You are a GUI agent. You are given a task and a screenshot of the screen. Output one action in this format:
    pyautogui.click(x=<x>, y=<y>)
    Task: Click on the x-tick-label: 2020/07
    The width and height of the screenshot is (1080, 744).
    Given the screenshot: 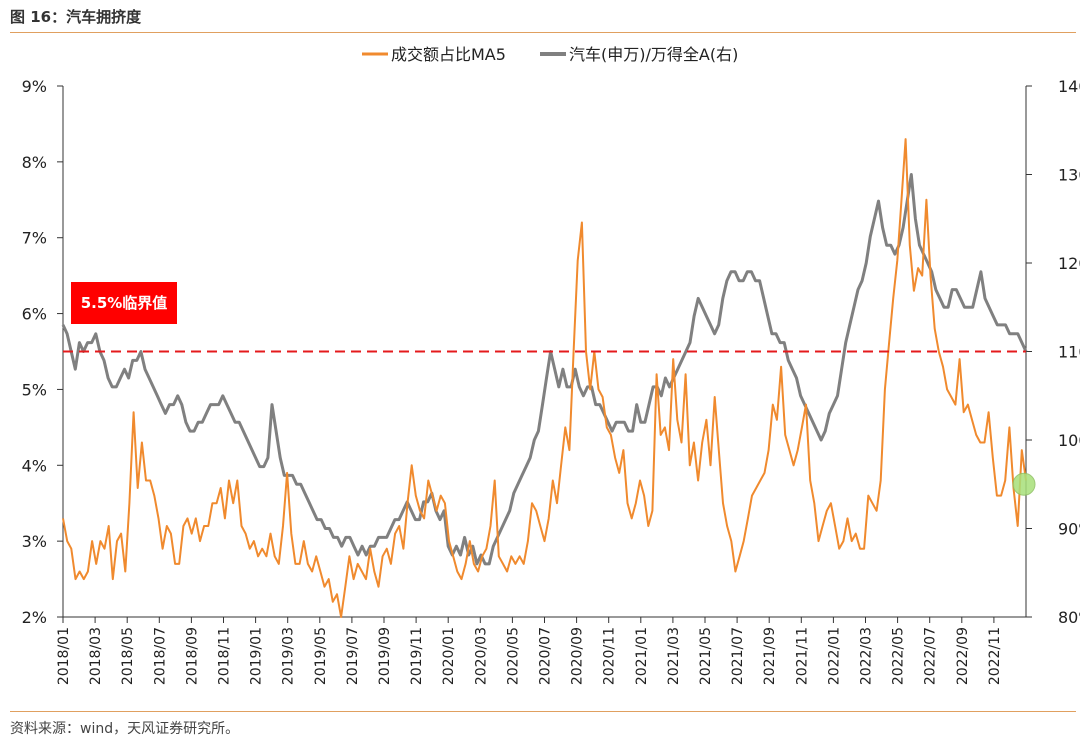 What is the action you would take?
    pyautogui.click(x=546, y=656)
    